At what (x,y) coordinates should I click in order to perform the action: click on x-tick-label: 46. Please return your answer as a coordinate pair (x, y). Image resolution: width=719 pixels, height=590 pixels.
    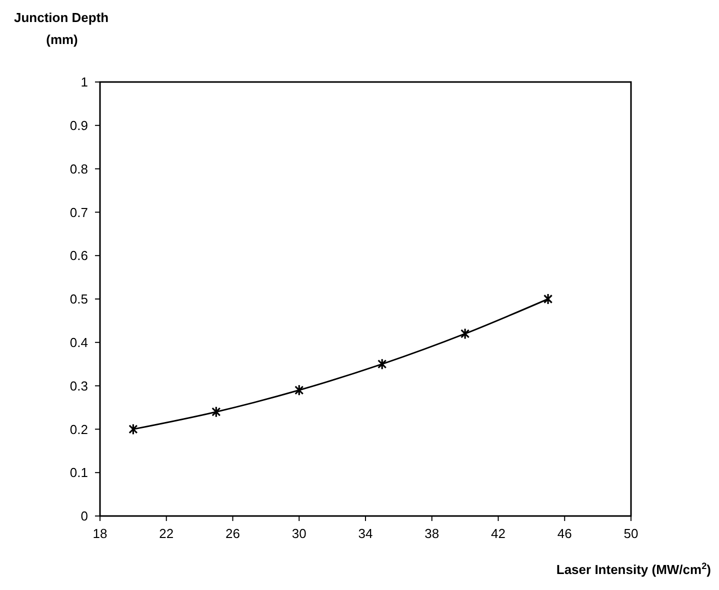
    Looking at the image, I should click on (564, 533).